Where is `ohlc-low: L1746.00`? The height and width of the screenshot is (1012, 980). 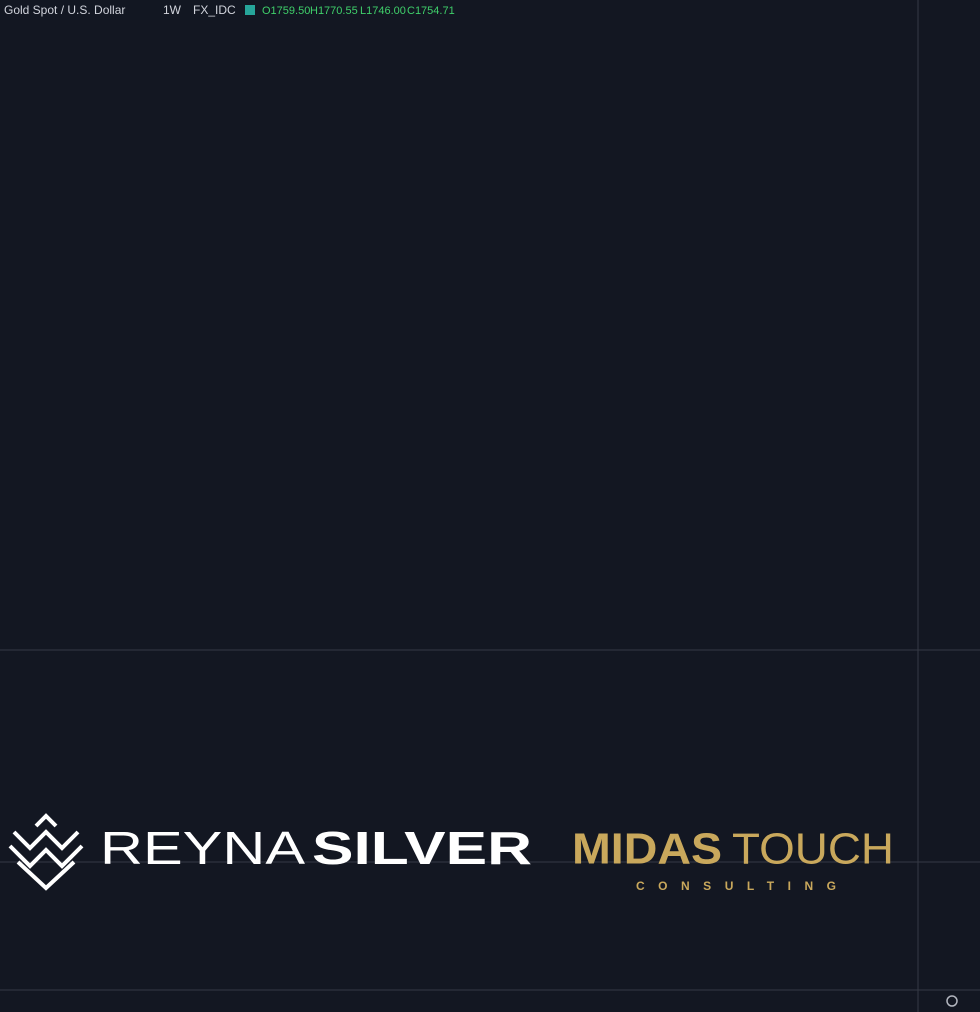
ohlc-low: L1746.00 is located at coordinates (383, 11).